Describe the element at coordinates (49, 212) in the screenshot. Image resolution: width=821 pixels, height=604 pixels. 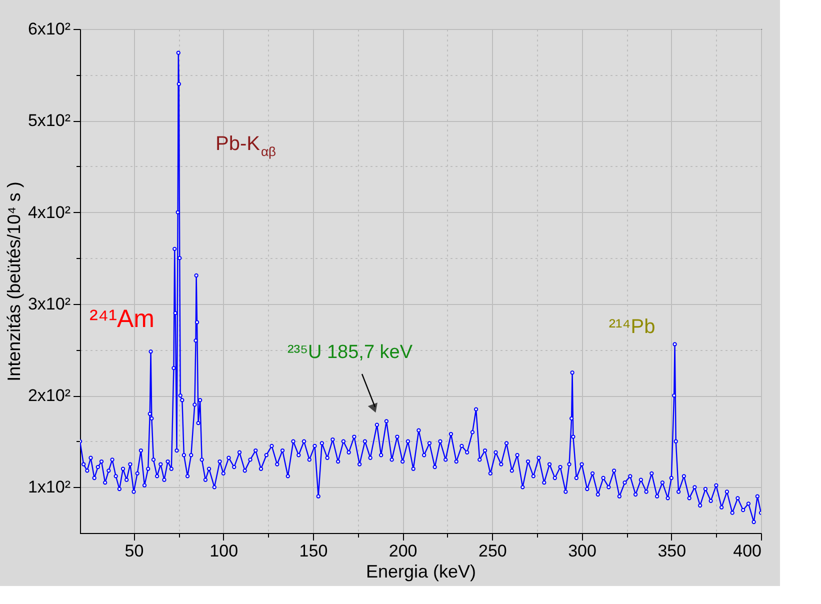
I see `y-tick-label: 4x10²` at that location.